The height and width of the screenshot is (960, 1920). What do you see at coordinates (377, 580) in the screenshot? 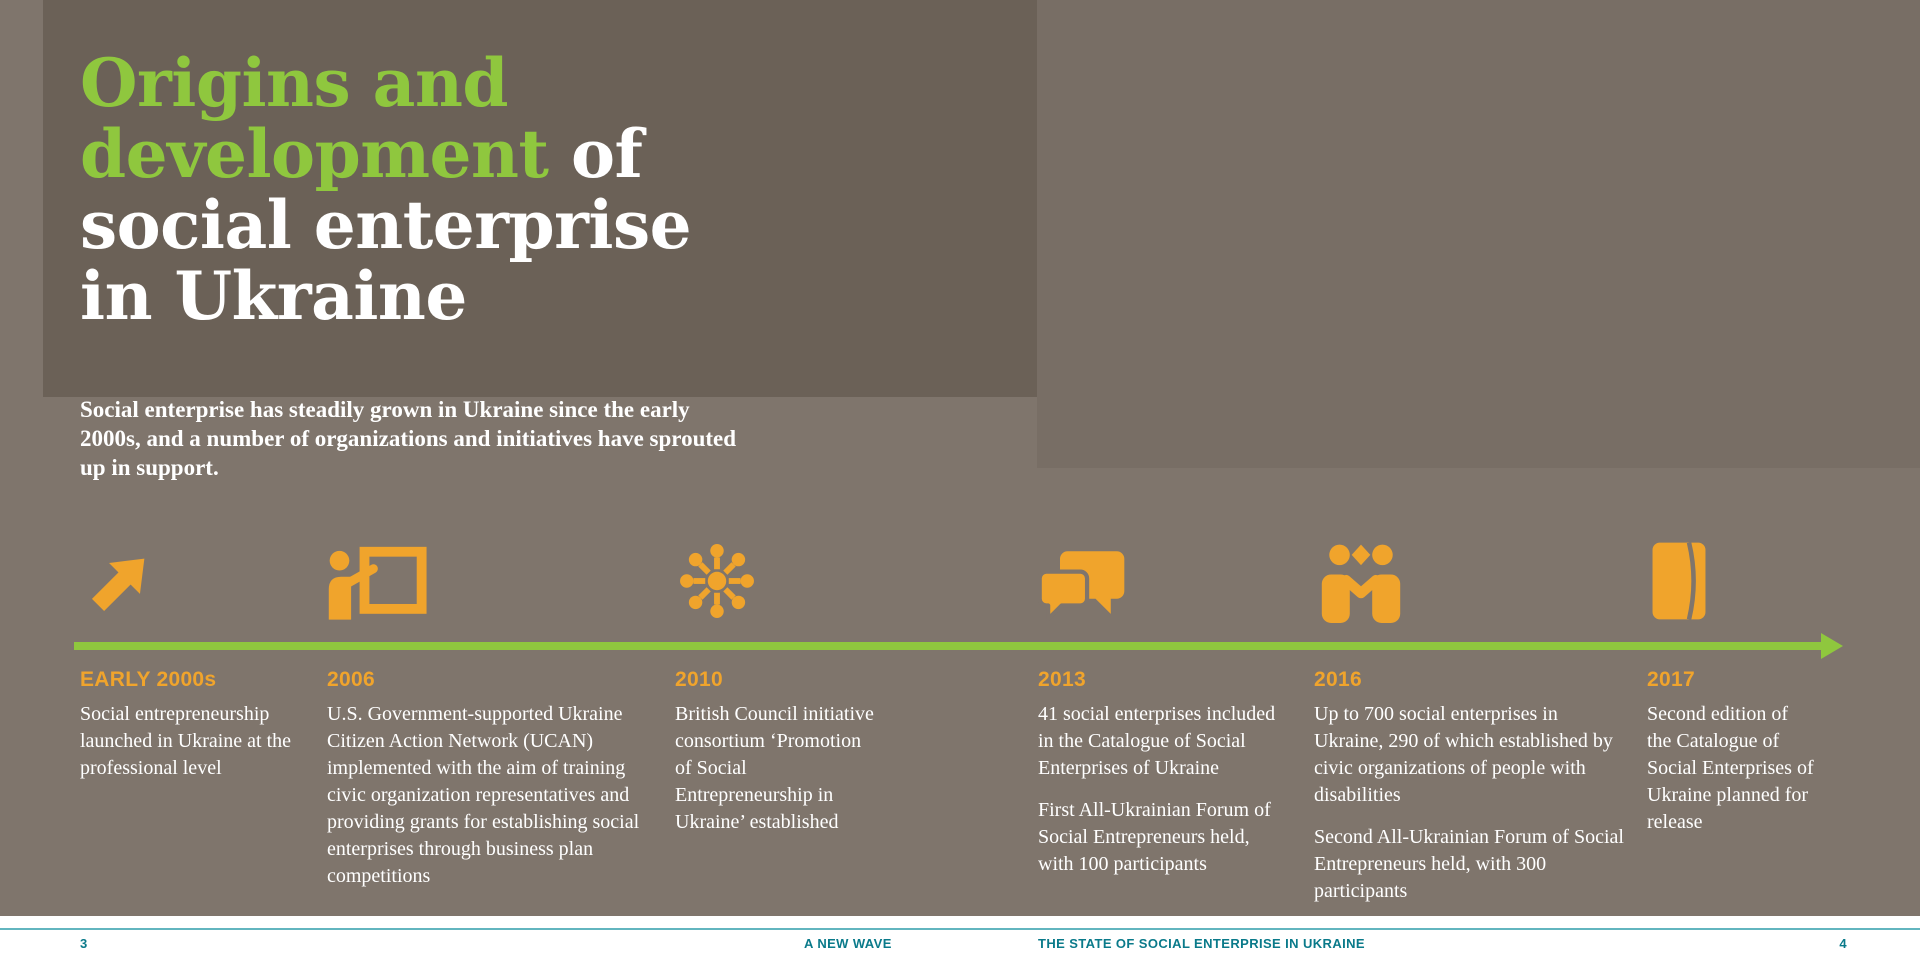
I see `presenter-icon` at bounding box center [377, 580].